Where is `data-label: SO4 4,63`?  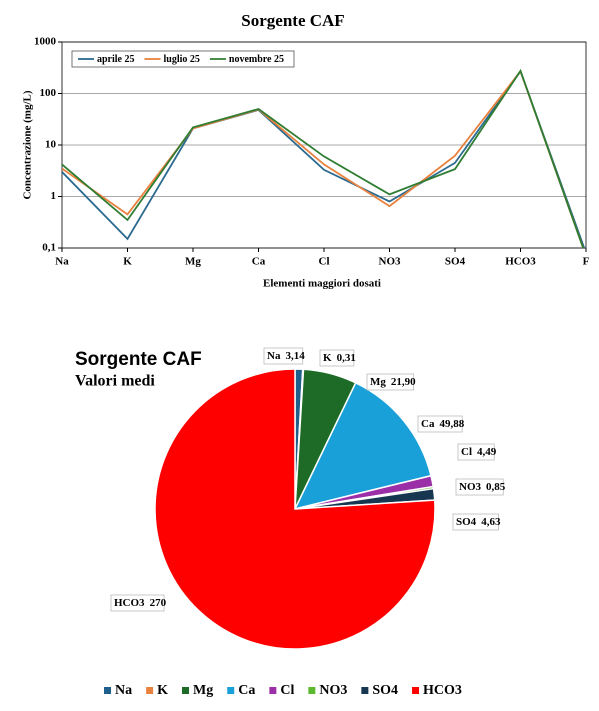
data-label: SO4 4,63 is located at coordinates (478, 522).